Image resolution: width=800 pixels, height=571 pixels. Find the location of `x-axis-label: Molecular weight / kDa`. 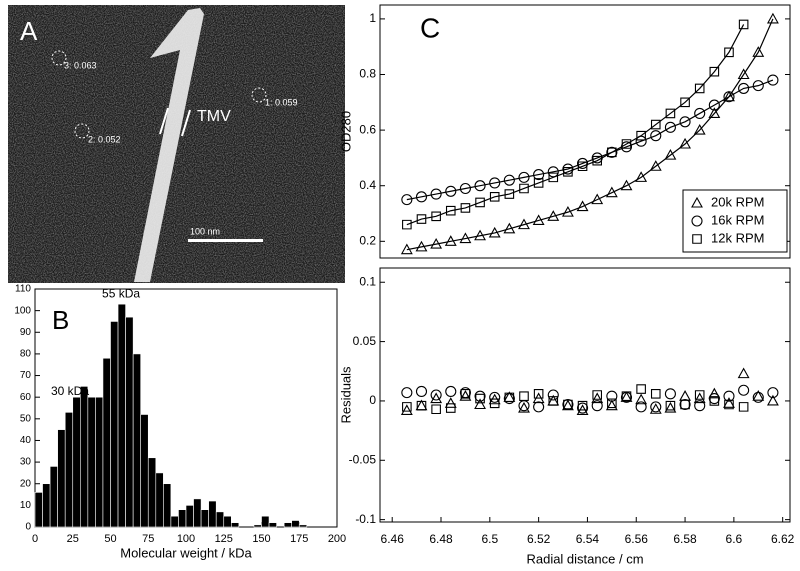

x-axis-label: Molecular weight / kDa is located at coordinates (186, 552).